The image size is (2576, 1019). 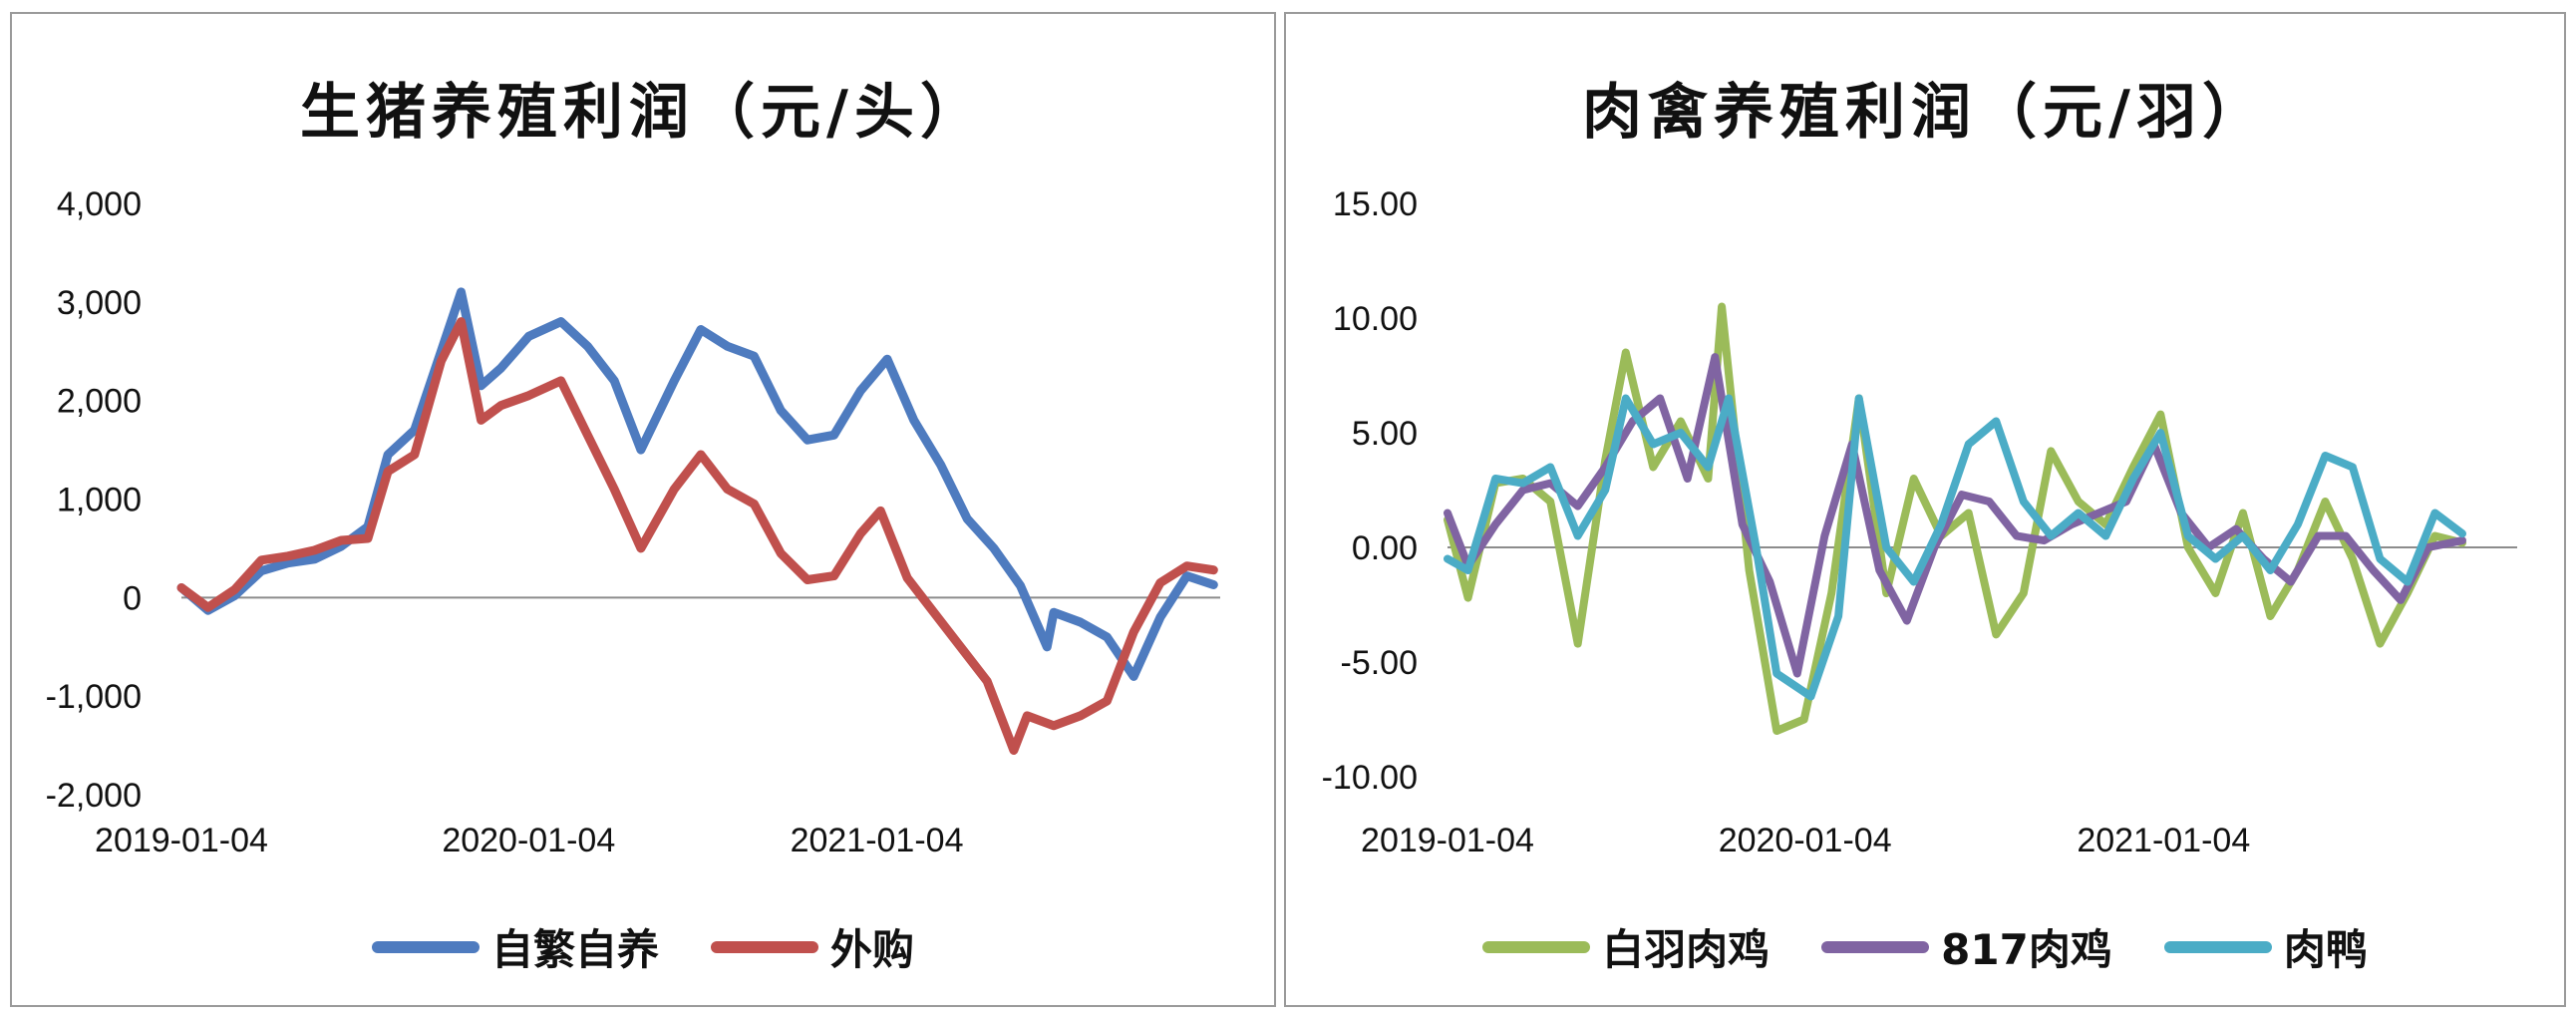 I want to click on y-tick-label: -10.00, so click(x=1370, y=778).